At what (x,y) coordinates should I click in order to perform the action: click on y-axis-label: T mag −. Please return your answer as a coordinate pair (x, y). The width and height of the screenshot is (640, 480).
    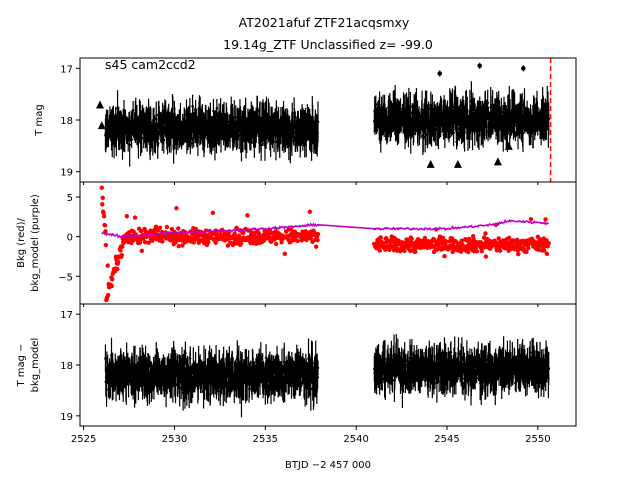
    Looking at the image, I should click on (21, 365).